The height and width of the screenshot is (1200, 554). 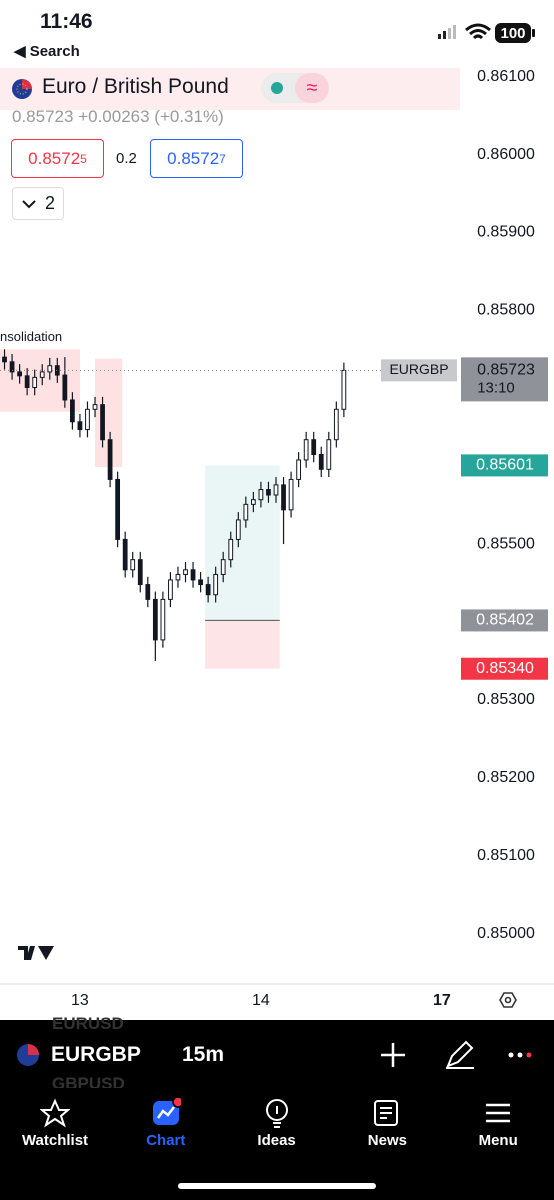 What do you see at coordinates (506, 777) in the screenshot?
I see `y-tick-label: 0.85200` at bounding box center [506, 777].